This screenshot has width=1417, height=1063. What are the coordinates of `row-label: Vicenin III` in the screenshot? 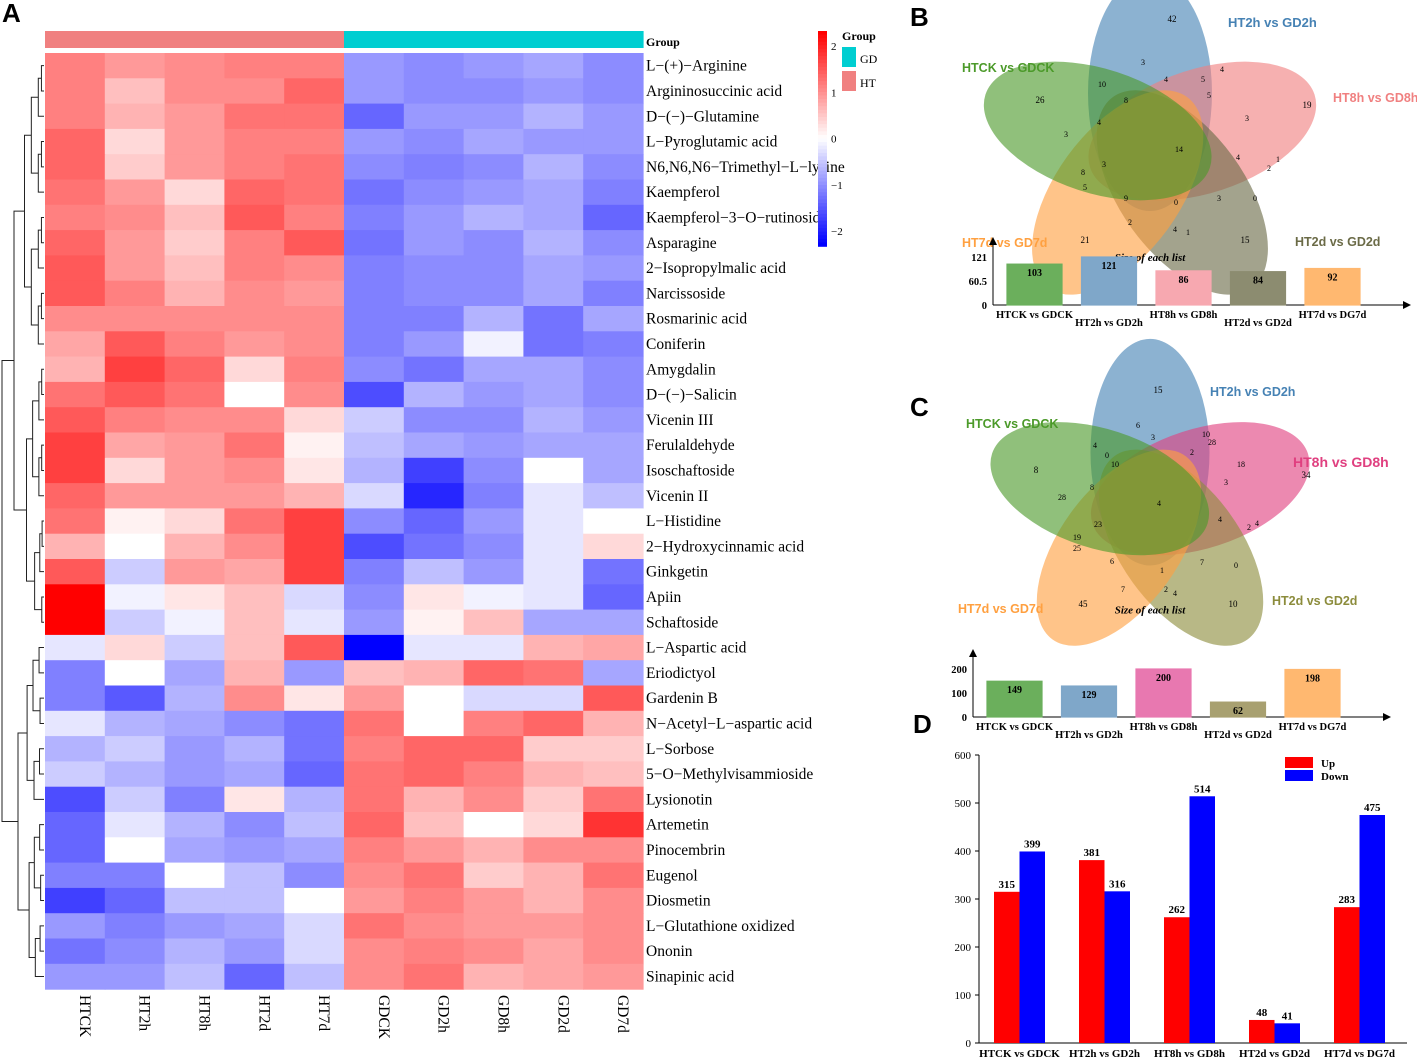 It's located at (680, 420).